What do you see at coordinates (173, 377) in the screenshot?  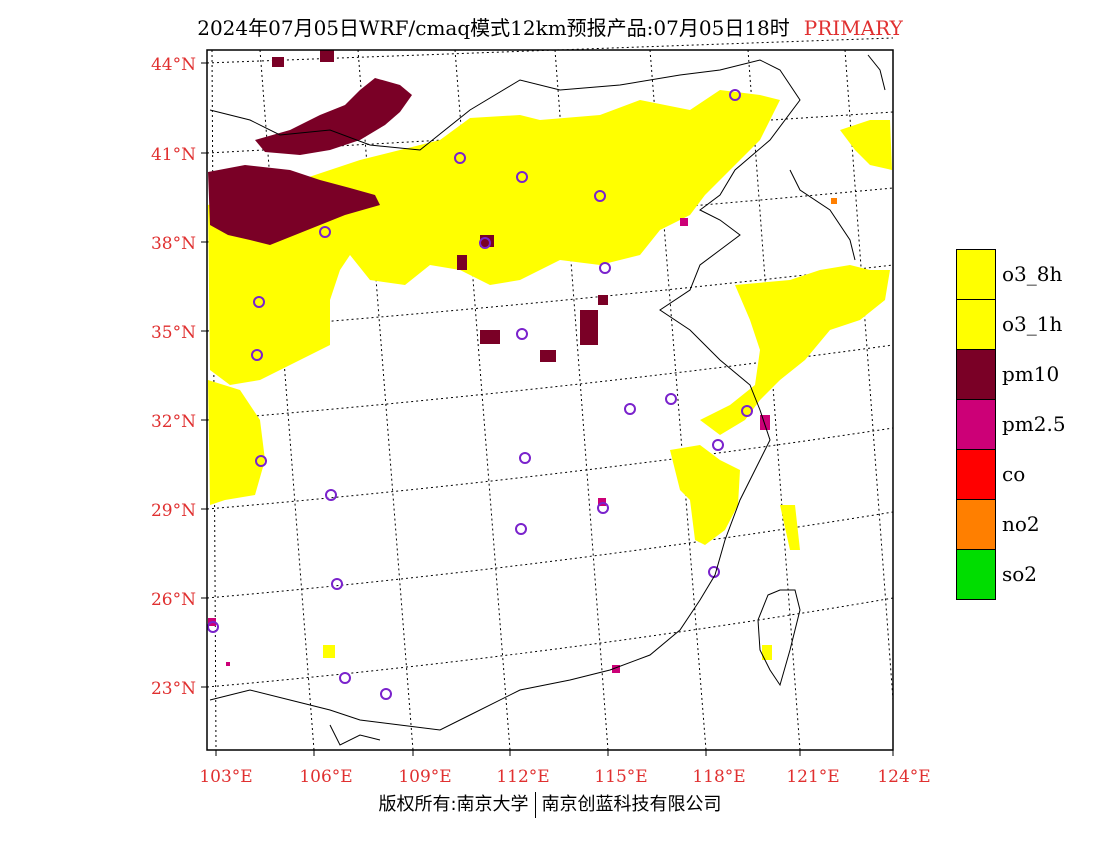 I see `lat-labels: 44°N 41°N 38°N 35°N 32°N 29°N 26°N 23°N` at bounding box center [173, 377].